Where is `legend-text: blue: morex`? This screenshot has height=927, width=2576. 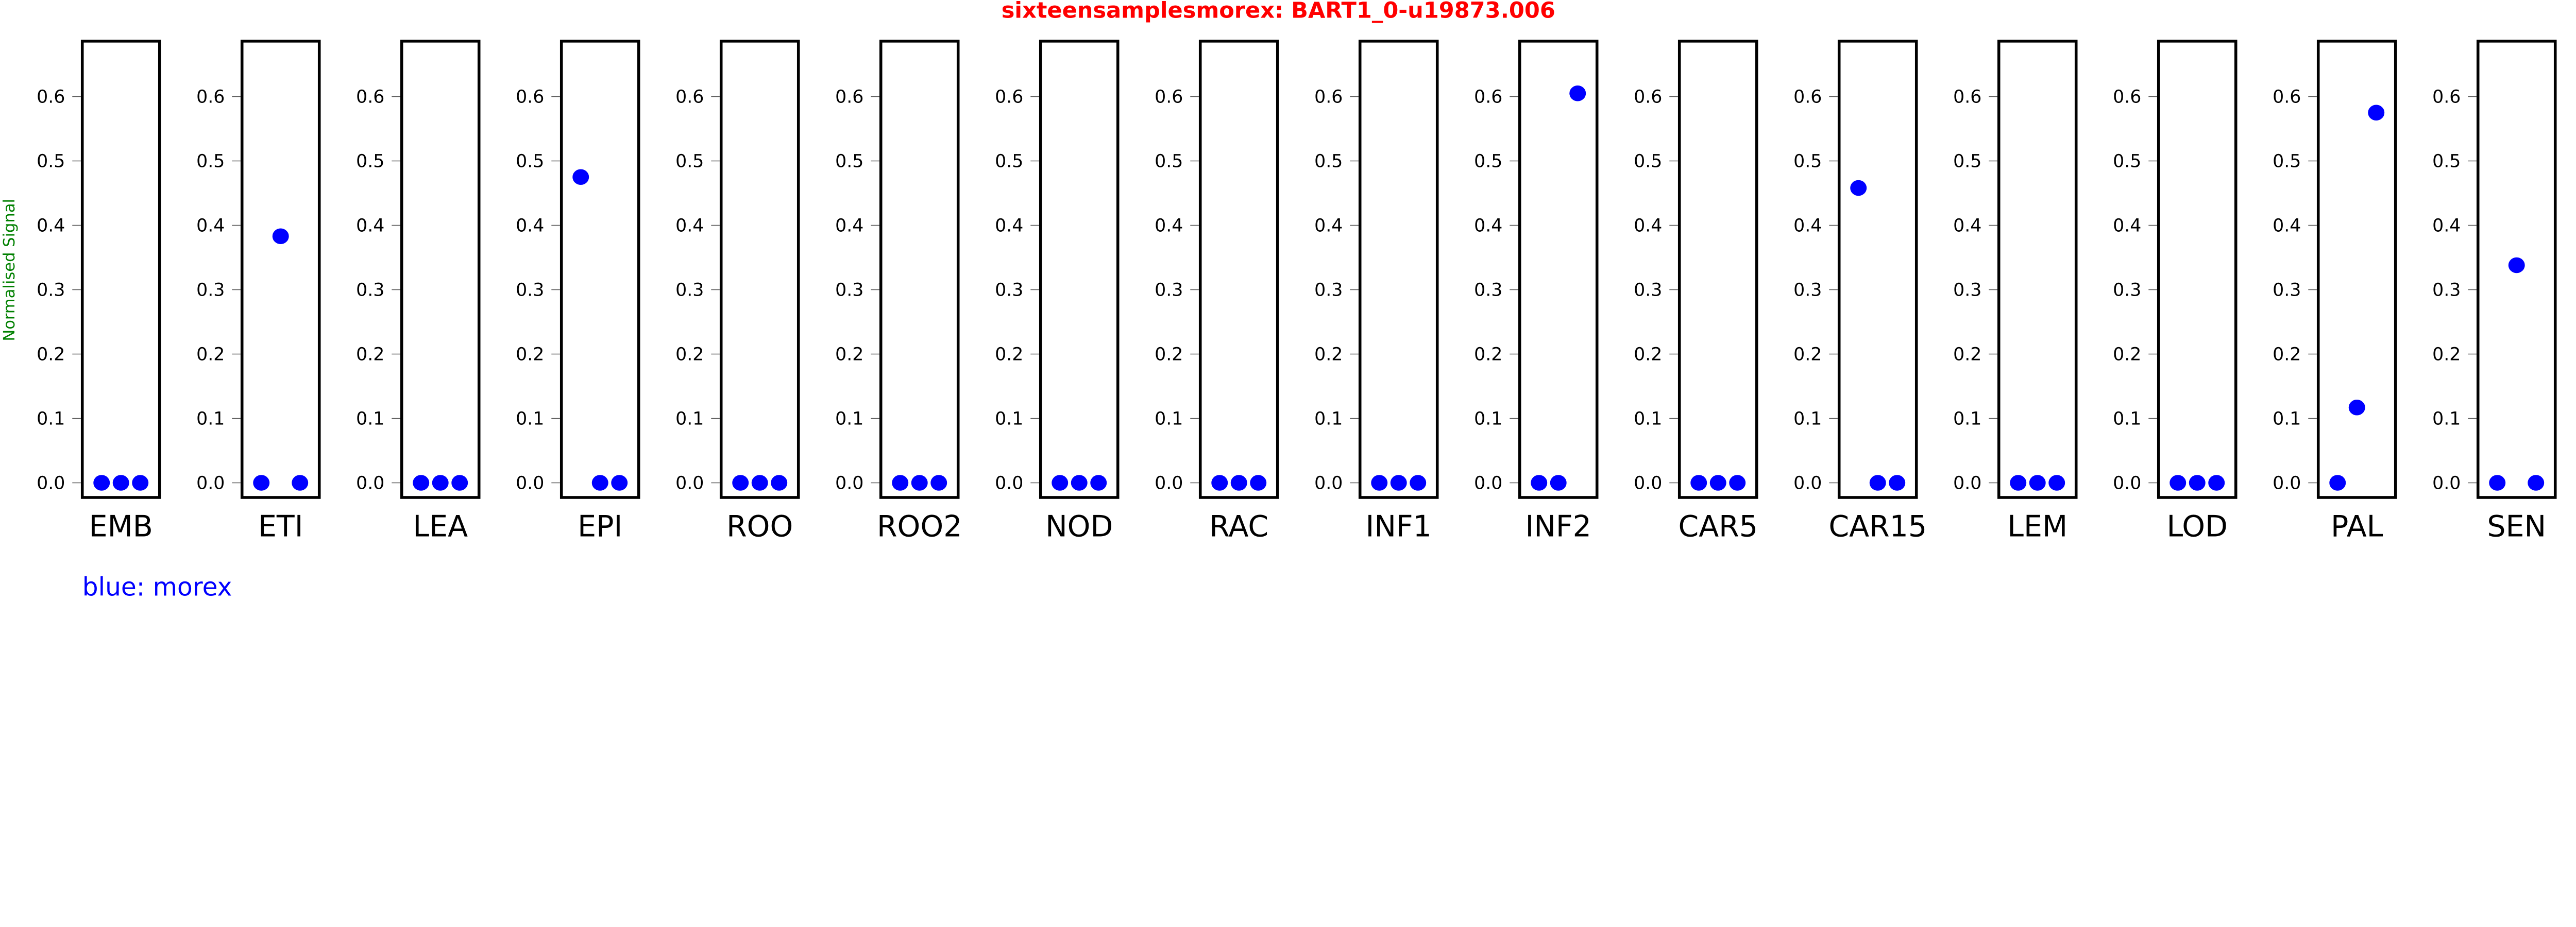 legend-text: blue: morex is located at coordinates (157, 587).